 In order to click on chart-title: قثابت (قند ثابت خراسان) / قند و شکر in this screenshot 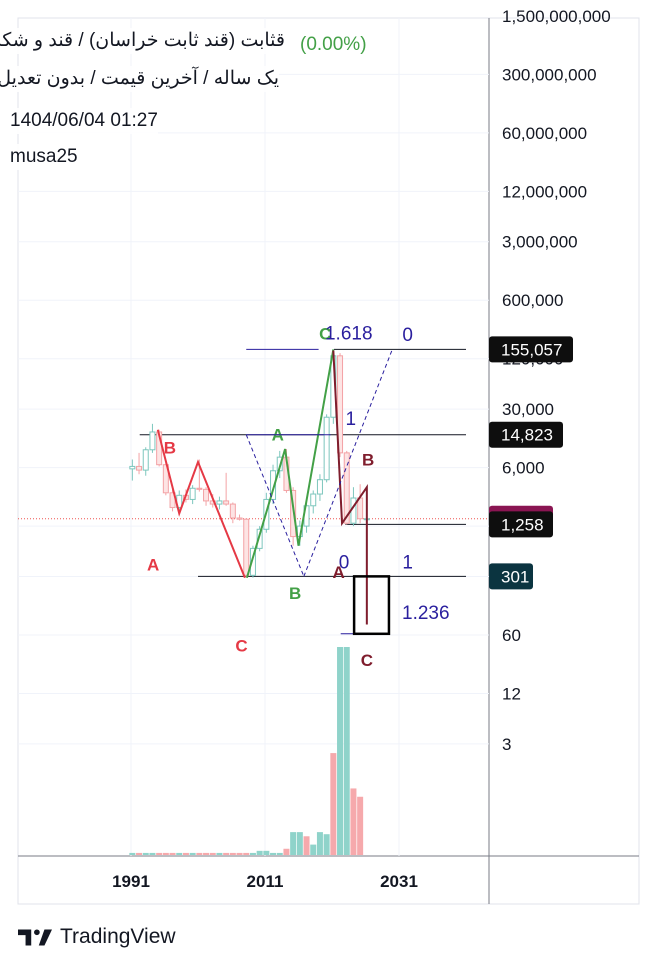, I will do `click(142, 41)`.